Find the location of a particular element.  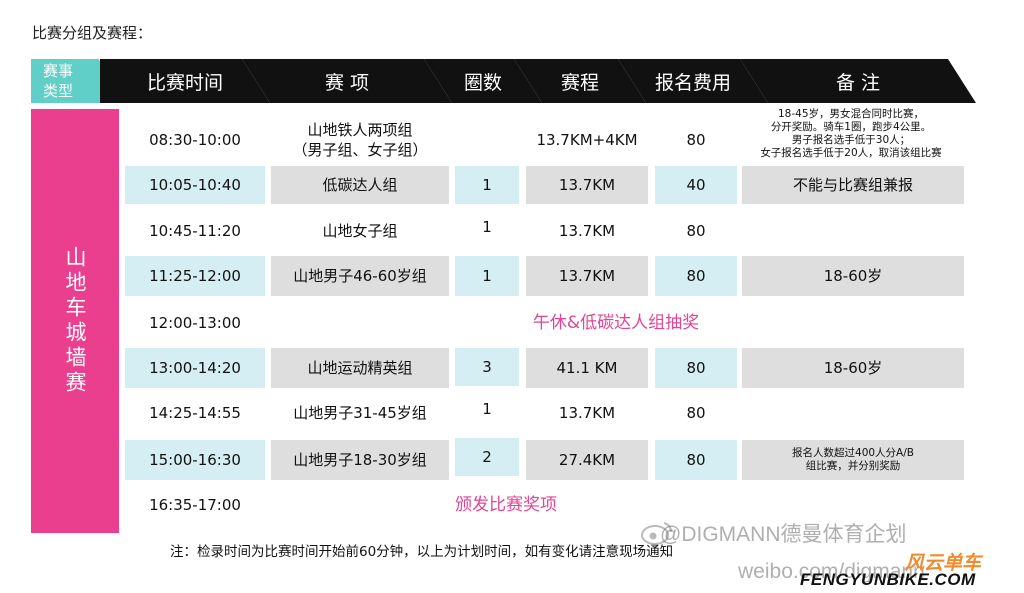

row-time: 10:05-10:40 is located at coordinates (195, 185).